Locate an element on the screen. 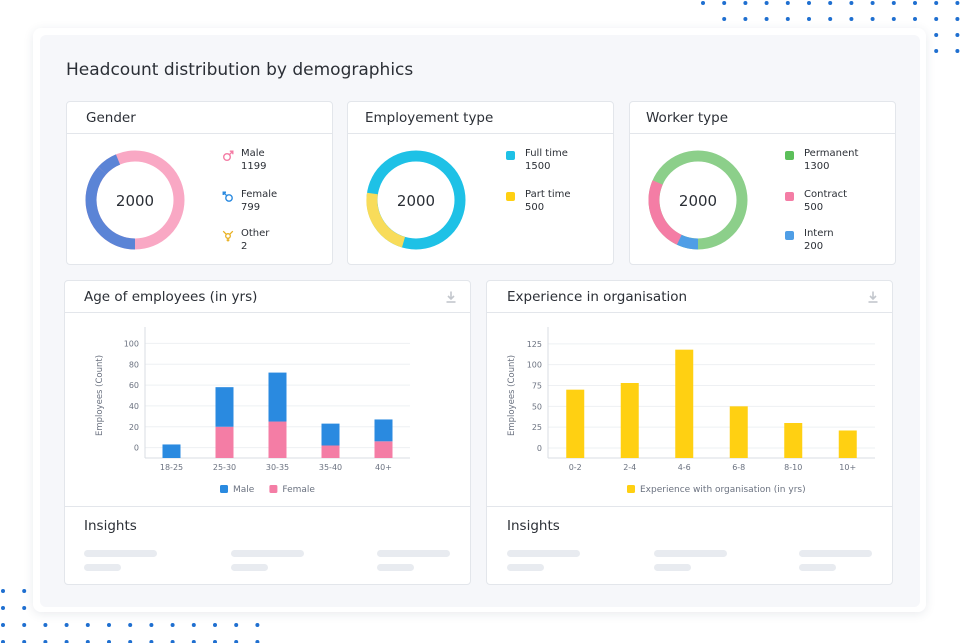 Image resolution: width=960 pixels, height=643 pixels. gender-donut-chart: 2000 is located at coordinates (135, 200).